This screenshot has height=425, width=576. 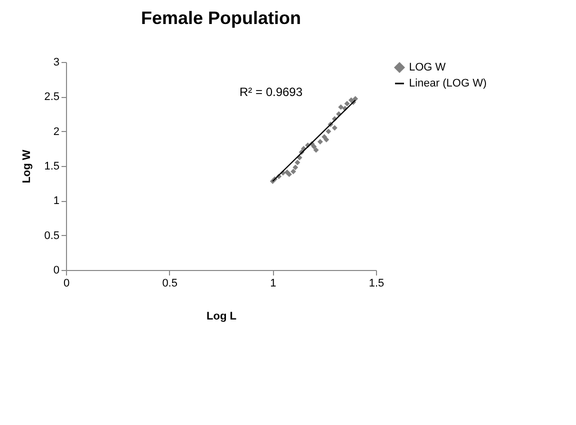 What do you see at coordinates (271, 92) in the screenshot?
I see `annotation: R² = 0.9693` at bounding box center [271, 92].